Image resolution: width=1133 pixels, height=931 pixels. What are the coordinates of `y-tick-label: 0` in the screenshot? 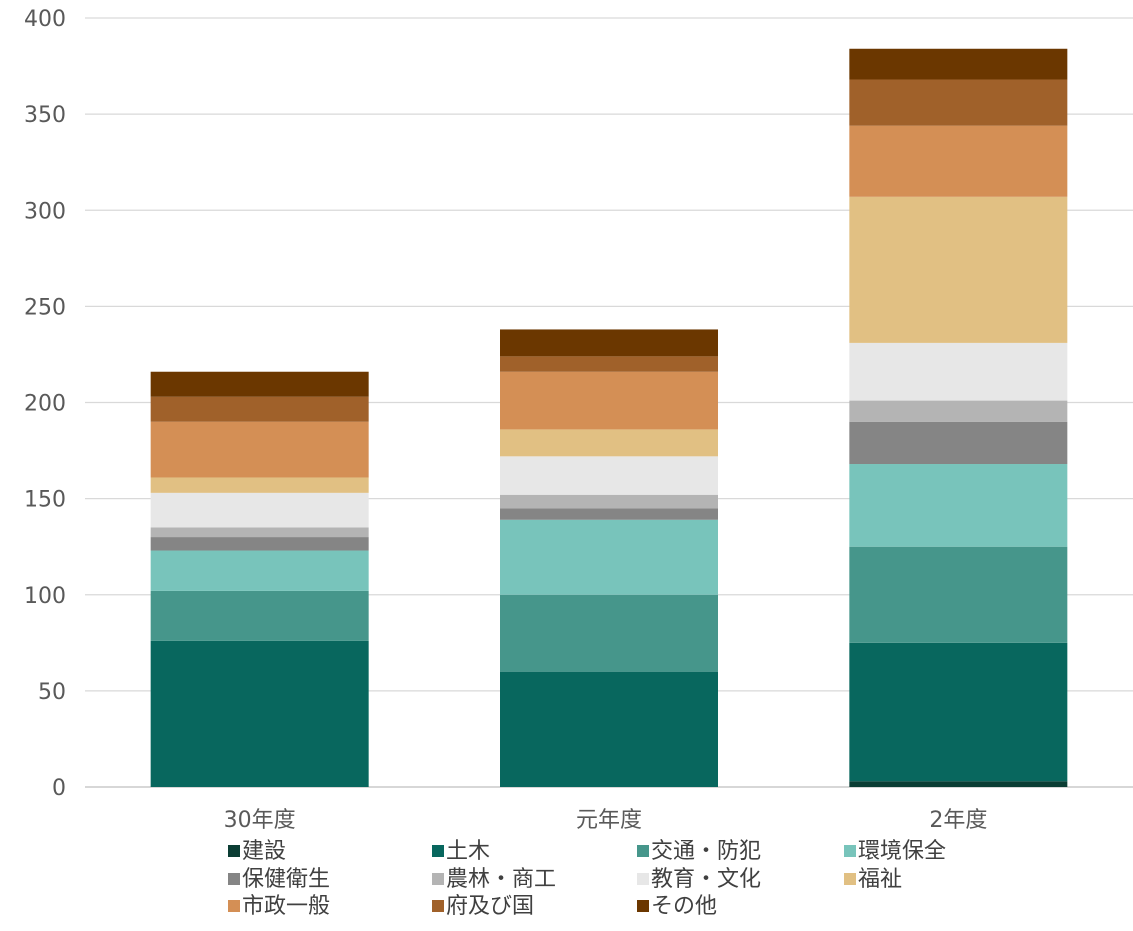 It's located at (59, 788).